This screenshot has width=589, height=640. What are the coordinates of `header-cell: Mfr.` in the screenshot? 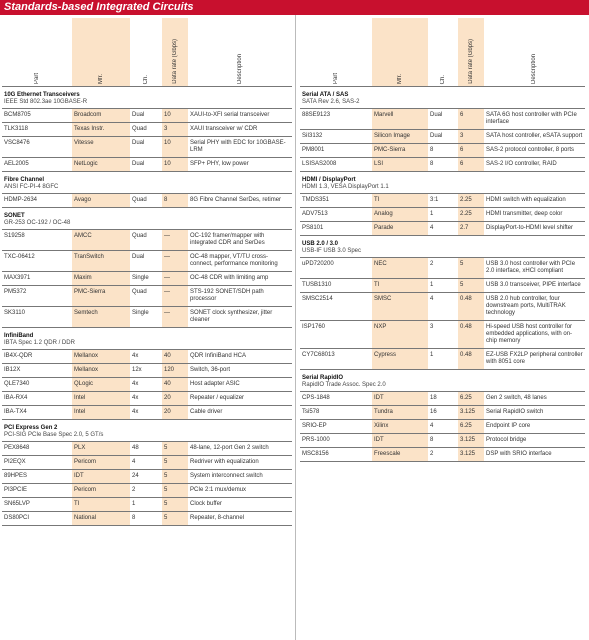 It's located at (101, 52).